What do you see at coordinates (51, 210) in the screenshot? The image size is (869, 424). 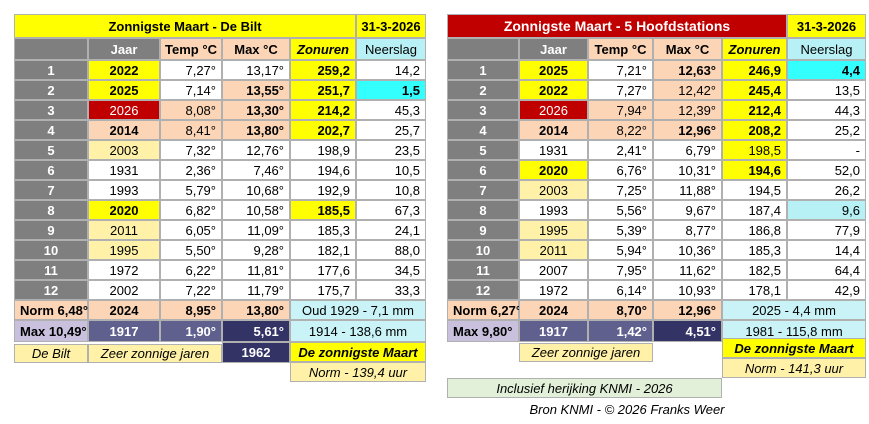 I see `rank: 8` at bounding box center [51, 210].